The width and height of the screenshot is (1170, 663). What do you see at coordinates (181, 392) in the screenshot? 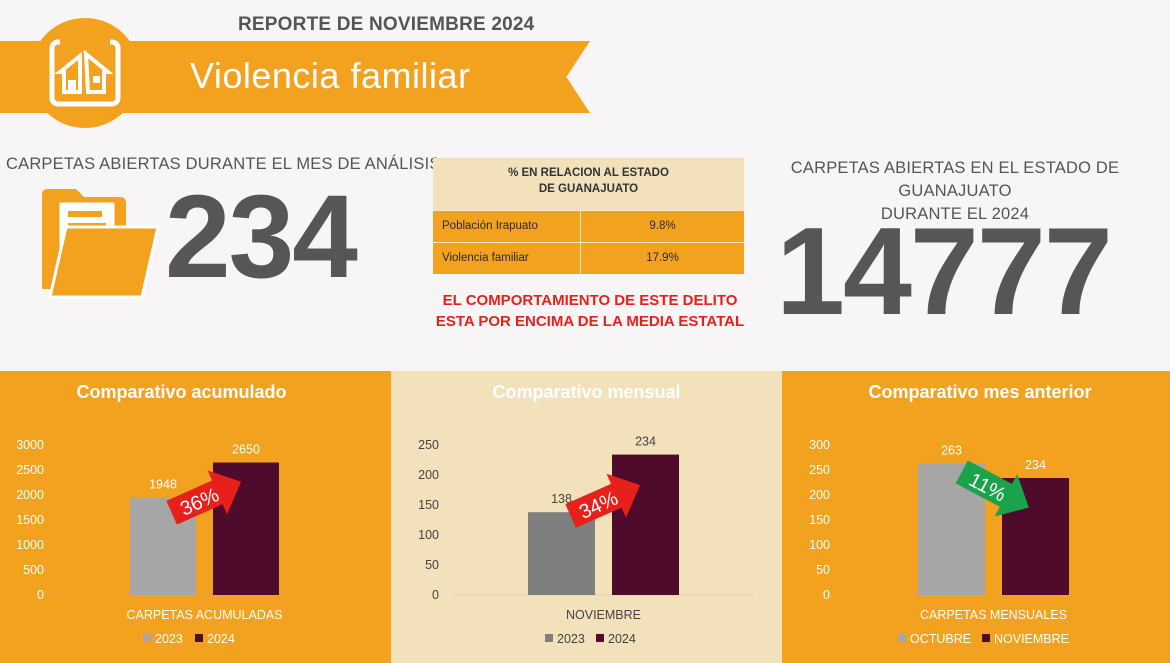
I see `chart-title: Comparativo acumulado` at bounding box center [181, 392].